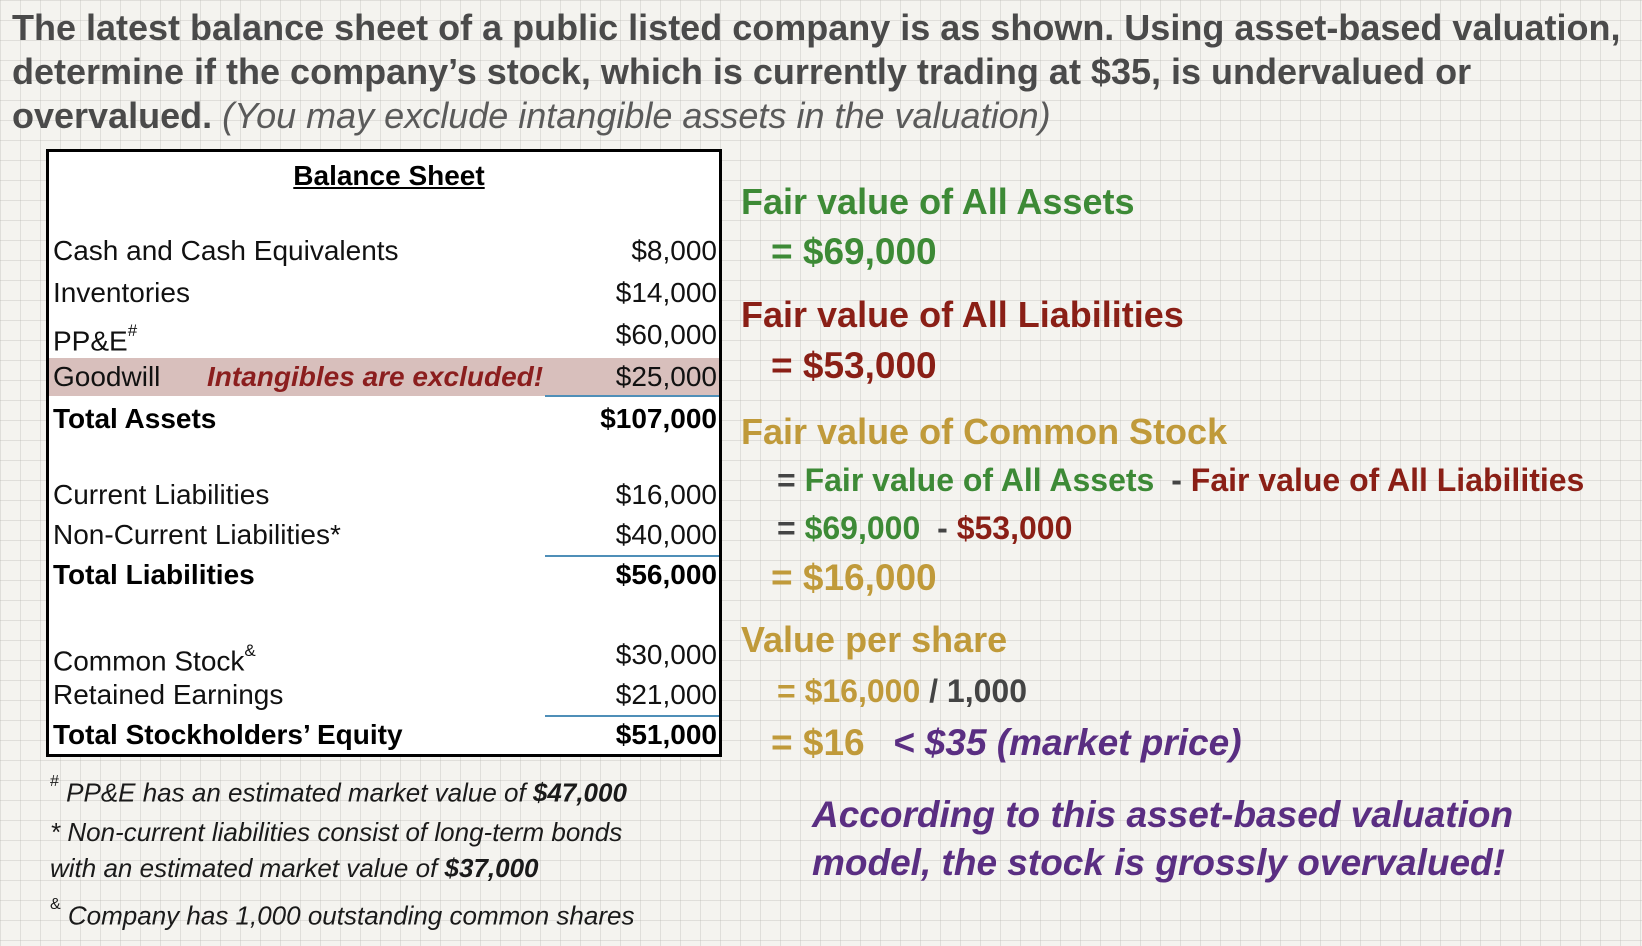  What do you see at coordinates (384, 656) in the screenshot?
I see `row-common-stock: Common Stock& $30,000` at bounding box center [384, 656].